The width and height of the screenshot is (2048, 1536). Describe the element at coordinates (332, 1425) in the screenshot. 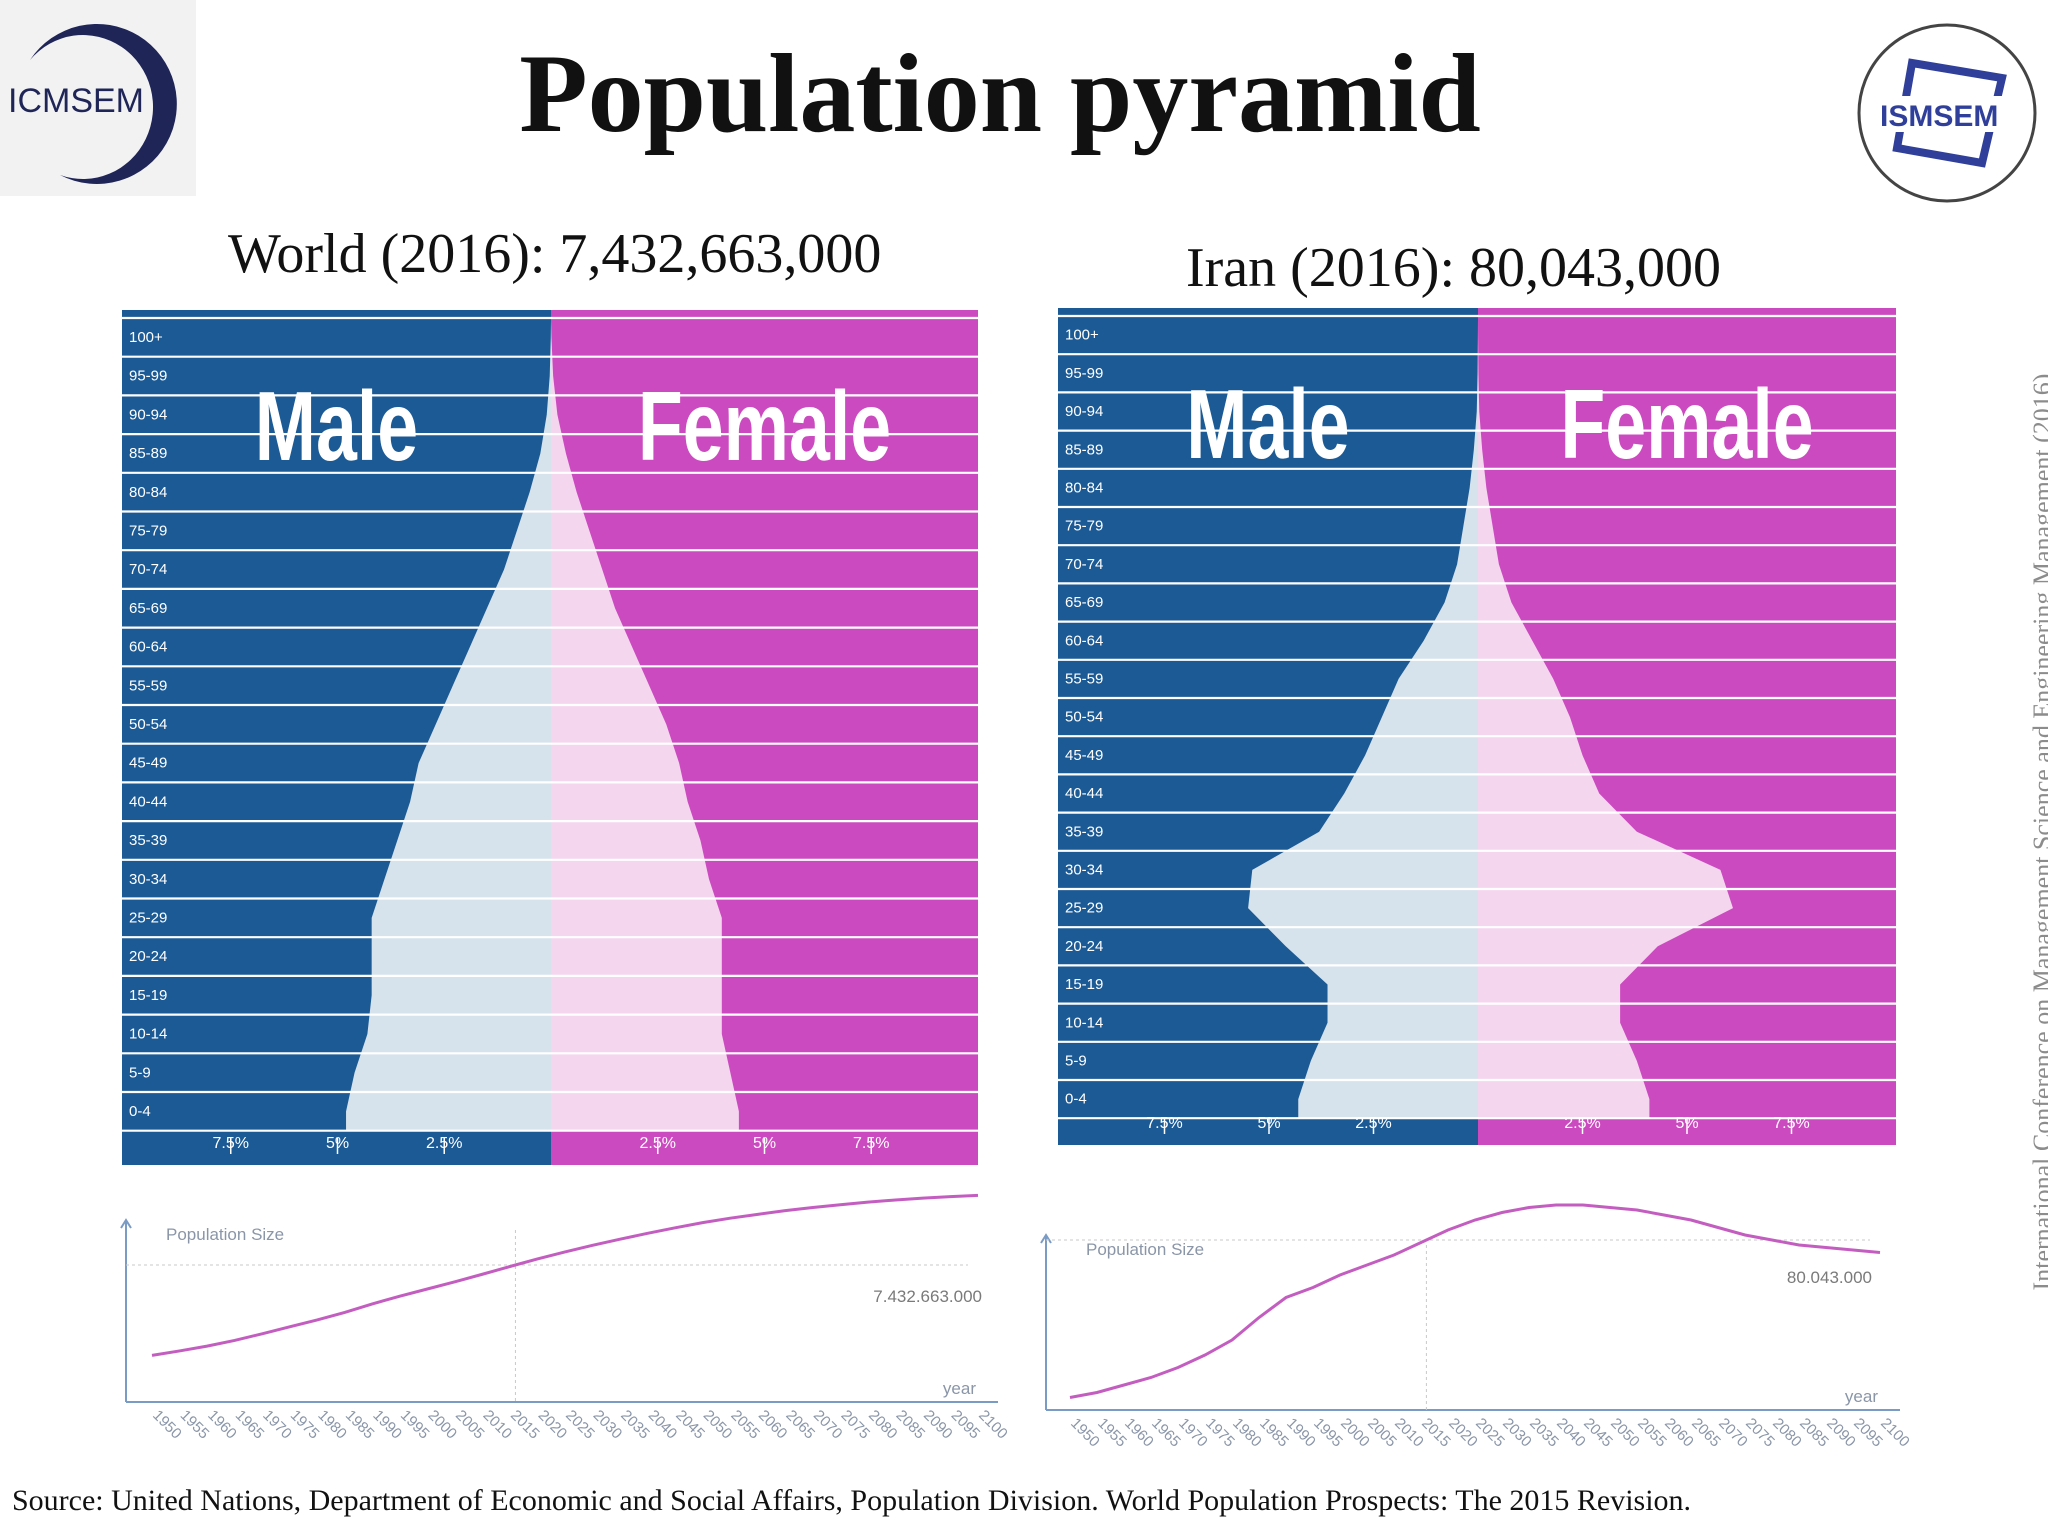

I see `year-tick-label: 1980` at that location.